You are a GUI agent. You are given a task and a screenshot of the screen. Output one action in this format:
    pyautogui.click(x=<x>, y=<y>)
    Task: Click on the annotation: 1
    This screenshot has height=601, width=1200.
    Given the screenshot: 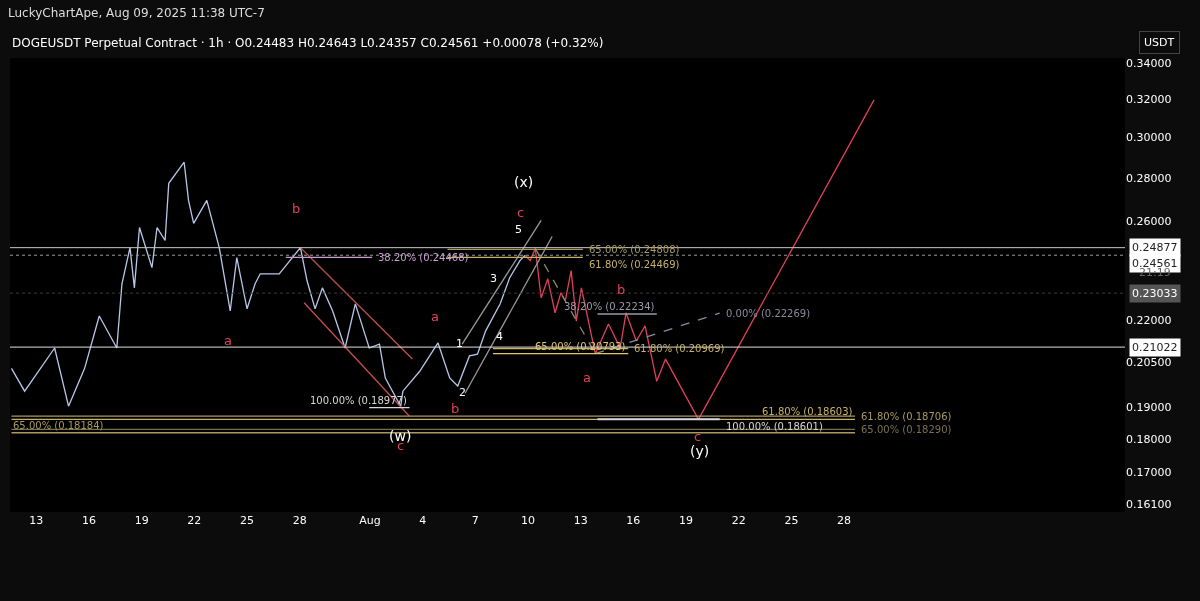 What is the action you would take?
    pyautogui.click(x=459, y=343)
    